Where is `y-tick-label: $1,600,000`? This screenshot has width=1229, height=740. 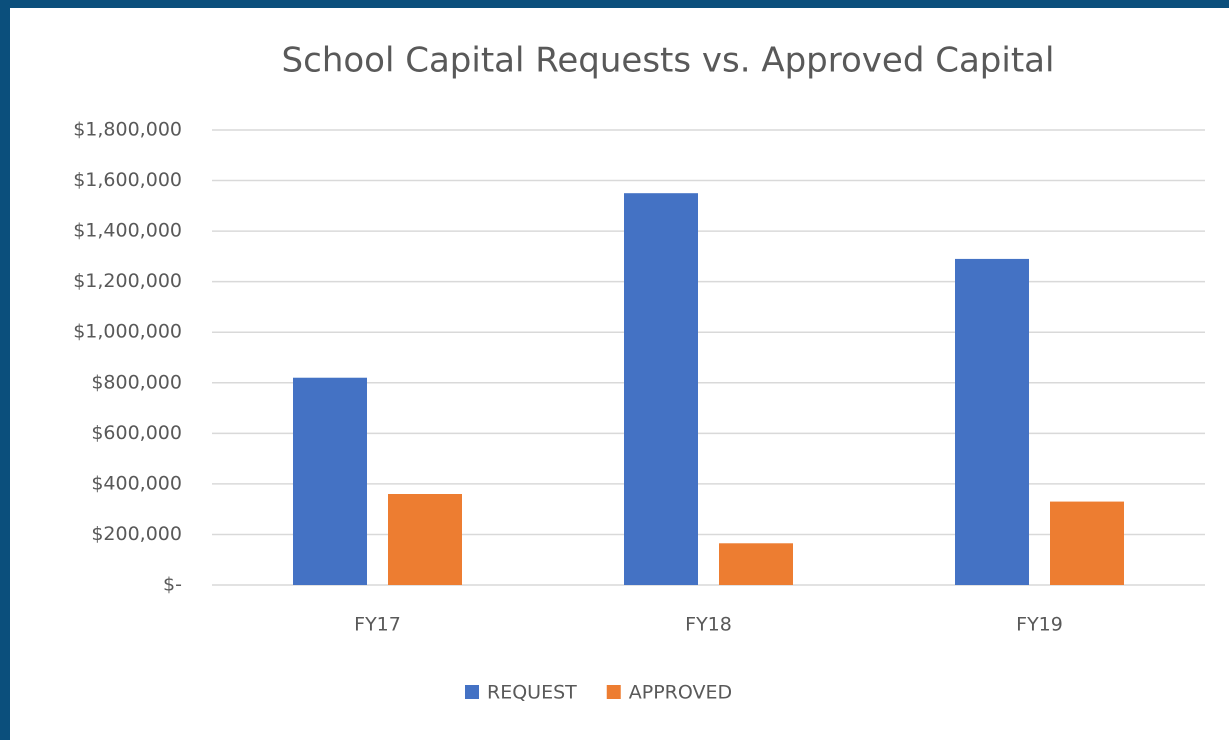 y-tick-label: $1,600,000 is located at coordinates (127, 180).